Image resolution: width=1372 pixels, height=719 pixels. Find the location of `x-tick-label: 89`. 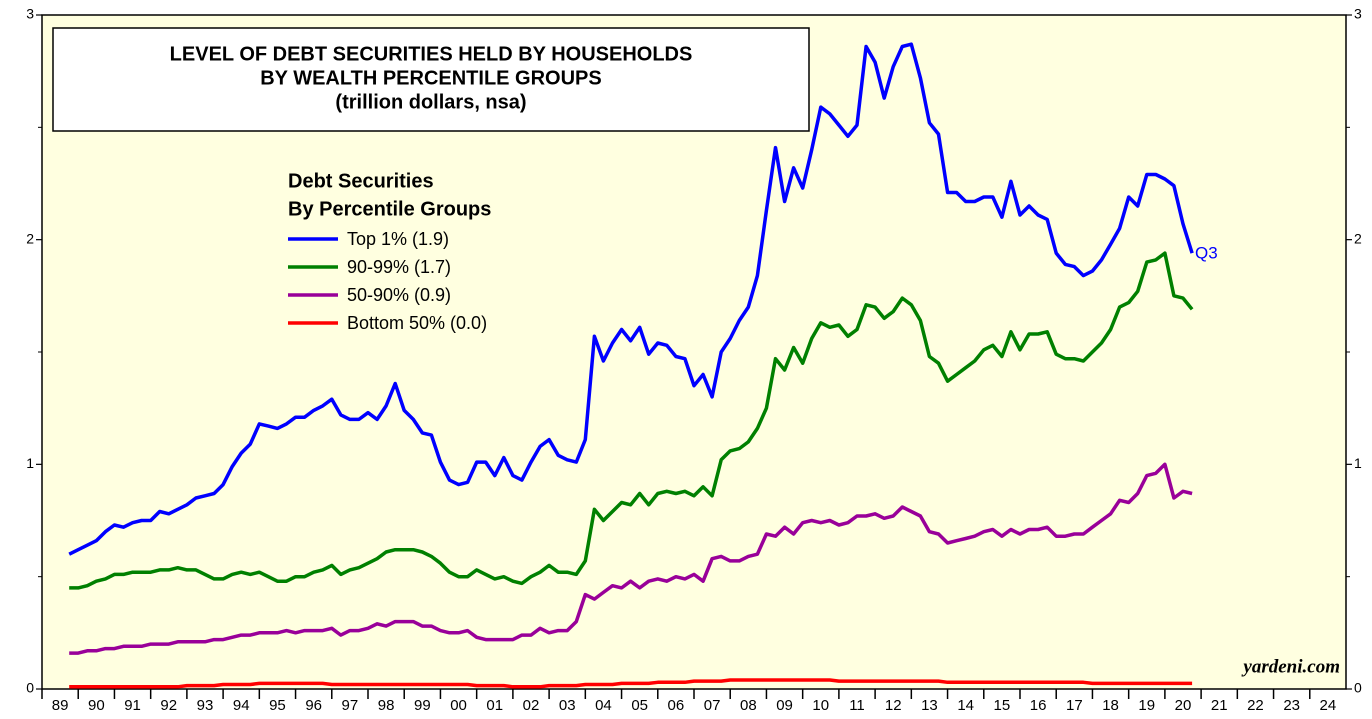

x-tick-label: 89 is located at coordinates (60, 705).